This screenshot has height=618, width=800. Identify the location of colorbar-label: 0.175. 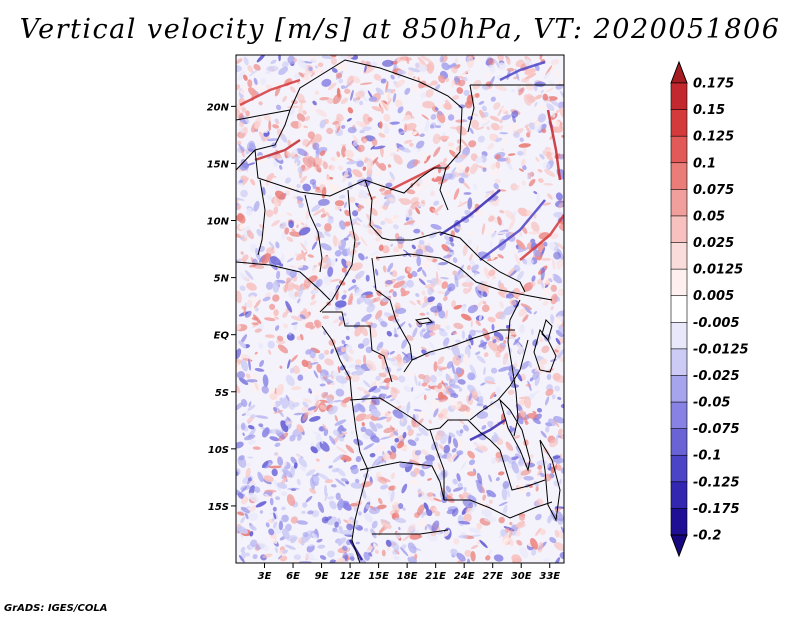
(713, 84).